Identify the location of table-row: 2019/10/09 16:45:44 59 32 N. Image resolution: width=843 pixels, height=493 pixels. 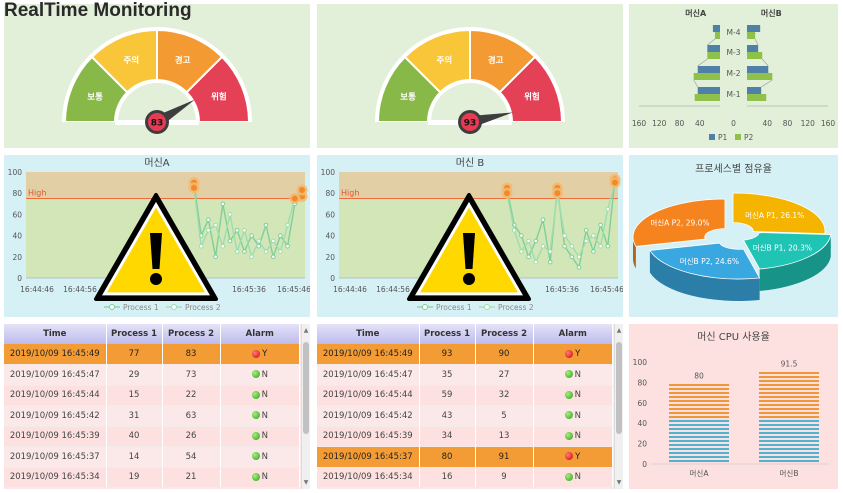
(465, 395).